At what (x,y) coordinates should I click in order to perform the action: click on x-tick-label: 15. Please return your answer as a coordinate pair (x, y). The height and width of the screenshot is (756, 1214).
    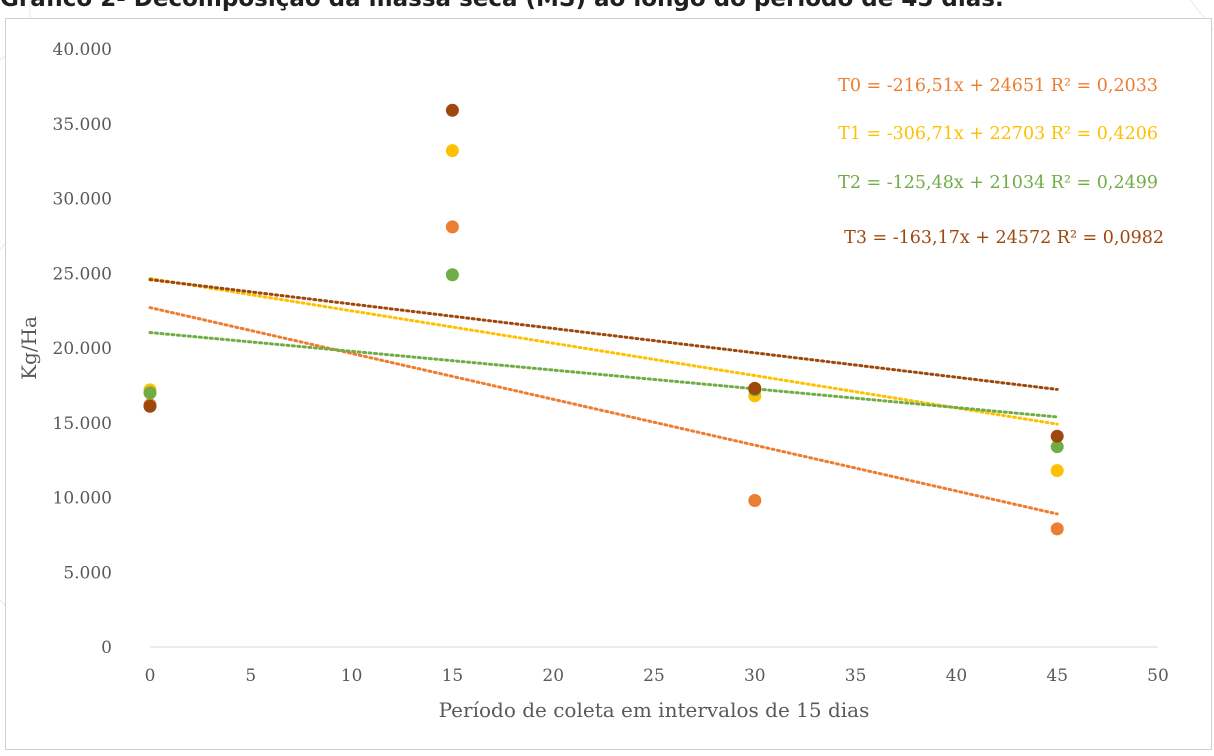
    Looking at the image, I should click on (453, 676).